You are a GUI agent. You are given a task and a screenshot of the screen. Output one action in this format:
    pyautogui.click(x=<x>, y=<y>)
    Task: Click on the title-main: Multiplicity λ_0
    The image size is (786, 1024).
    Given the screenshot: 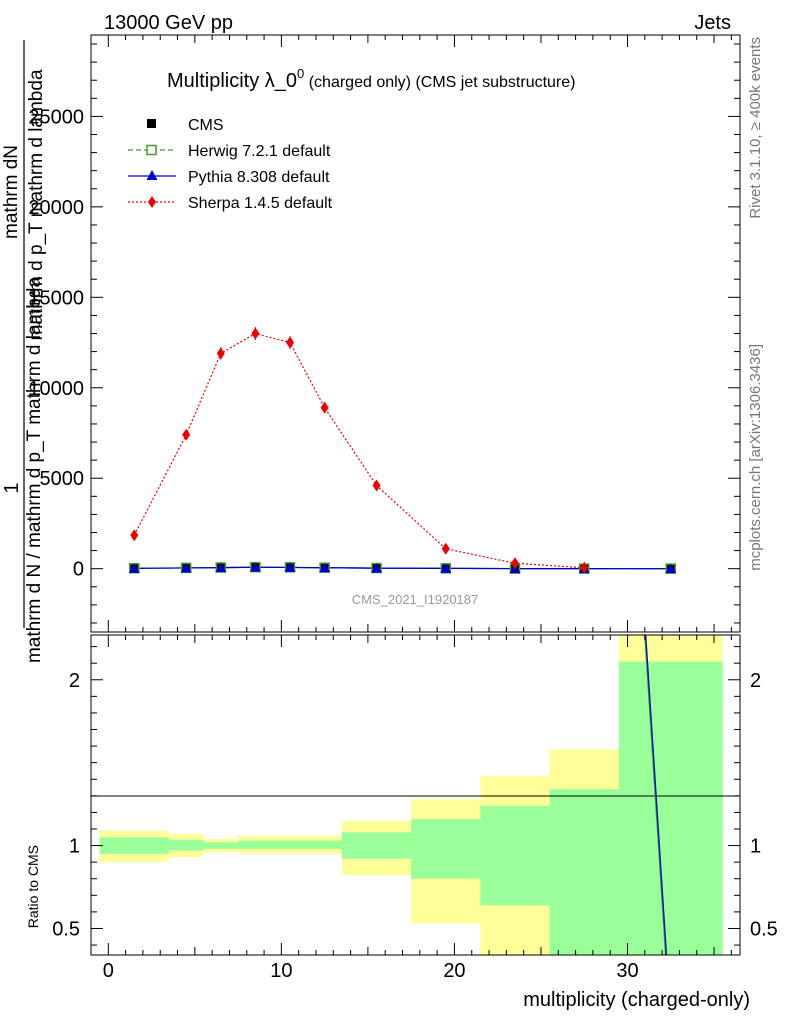 What is the action you would take?
    pyautogui.click(x=232, y=81)
    